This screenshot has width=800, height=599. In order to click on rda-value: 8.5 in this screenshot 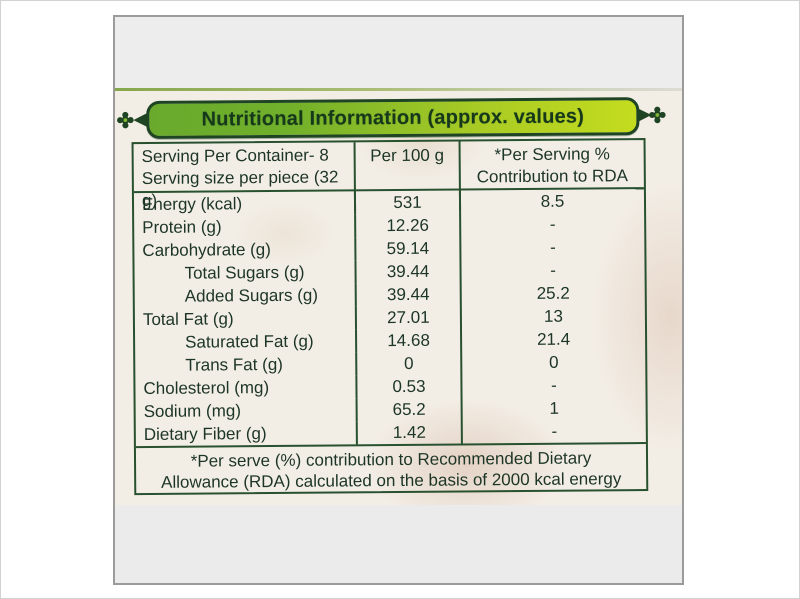, I will do `click(551, 201)`.